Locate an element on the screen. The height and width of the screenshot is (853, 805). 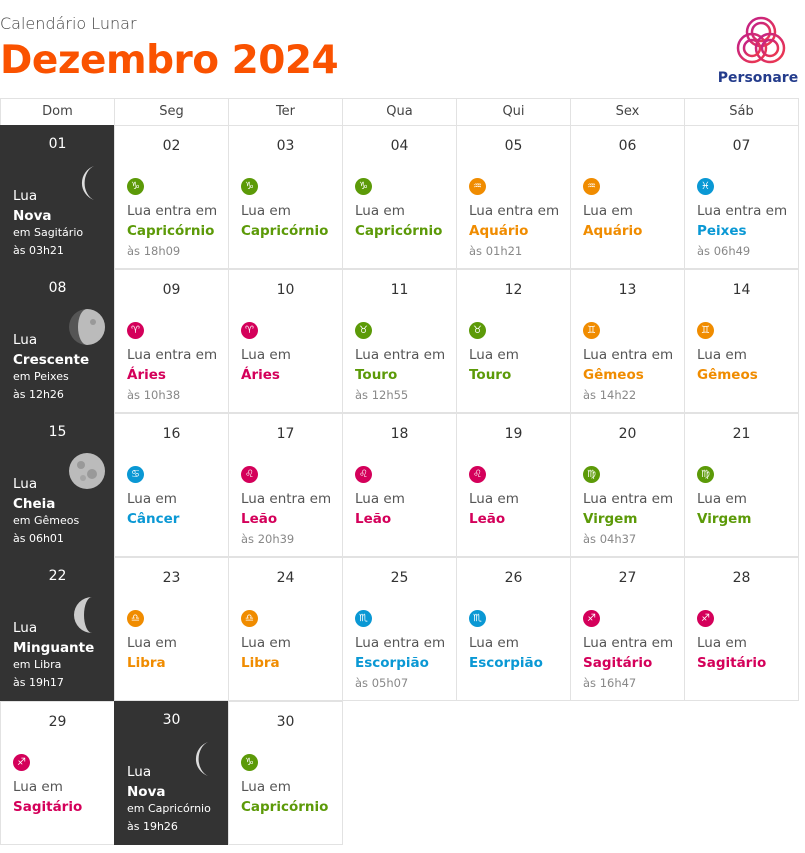
weekday-ter: Ter is located at coordinates (285, 112).